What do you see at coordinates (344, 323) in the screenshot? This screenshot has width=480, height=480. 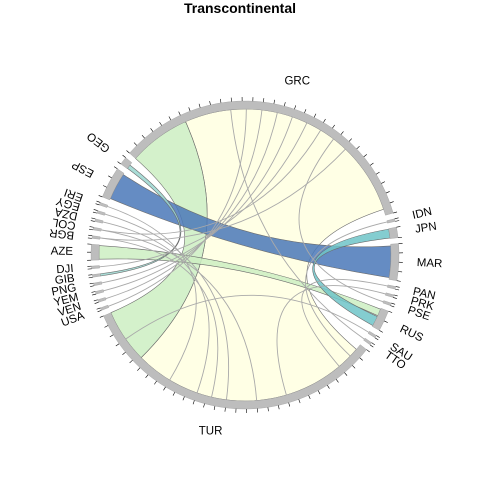 I see `chord-link-pan-tur` at bounding box center [344, 323].